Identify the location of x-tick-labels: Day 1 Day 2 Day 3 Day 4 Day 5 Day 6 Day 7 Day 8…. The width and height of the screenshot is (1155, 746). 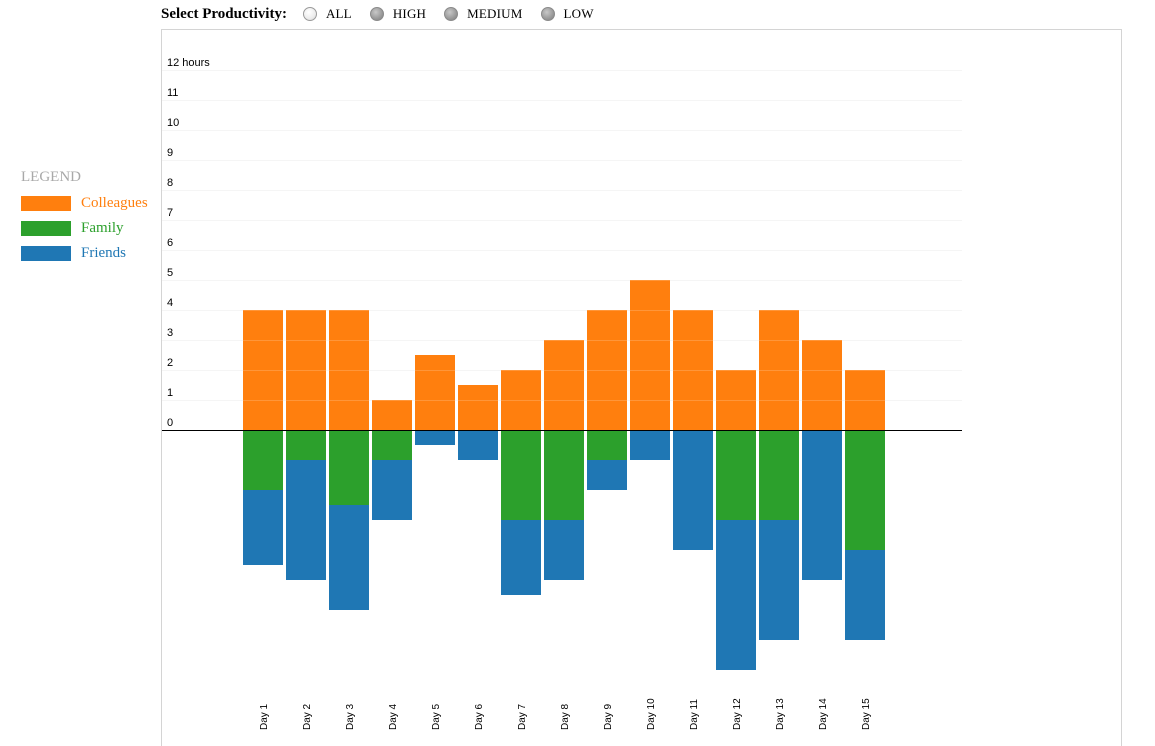
(565, 714).